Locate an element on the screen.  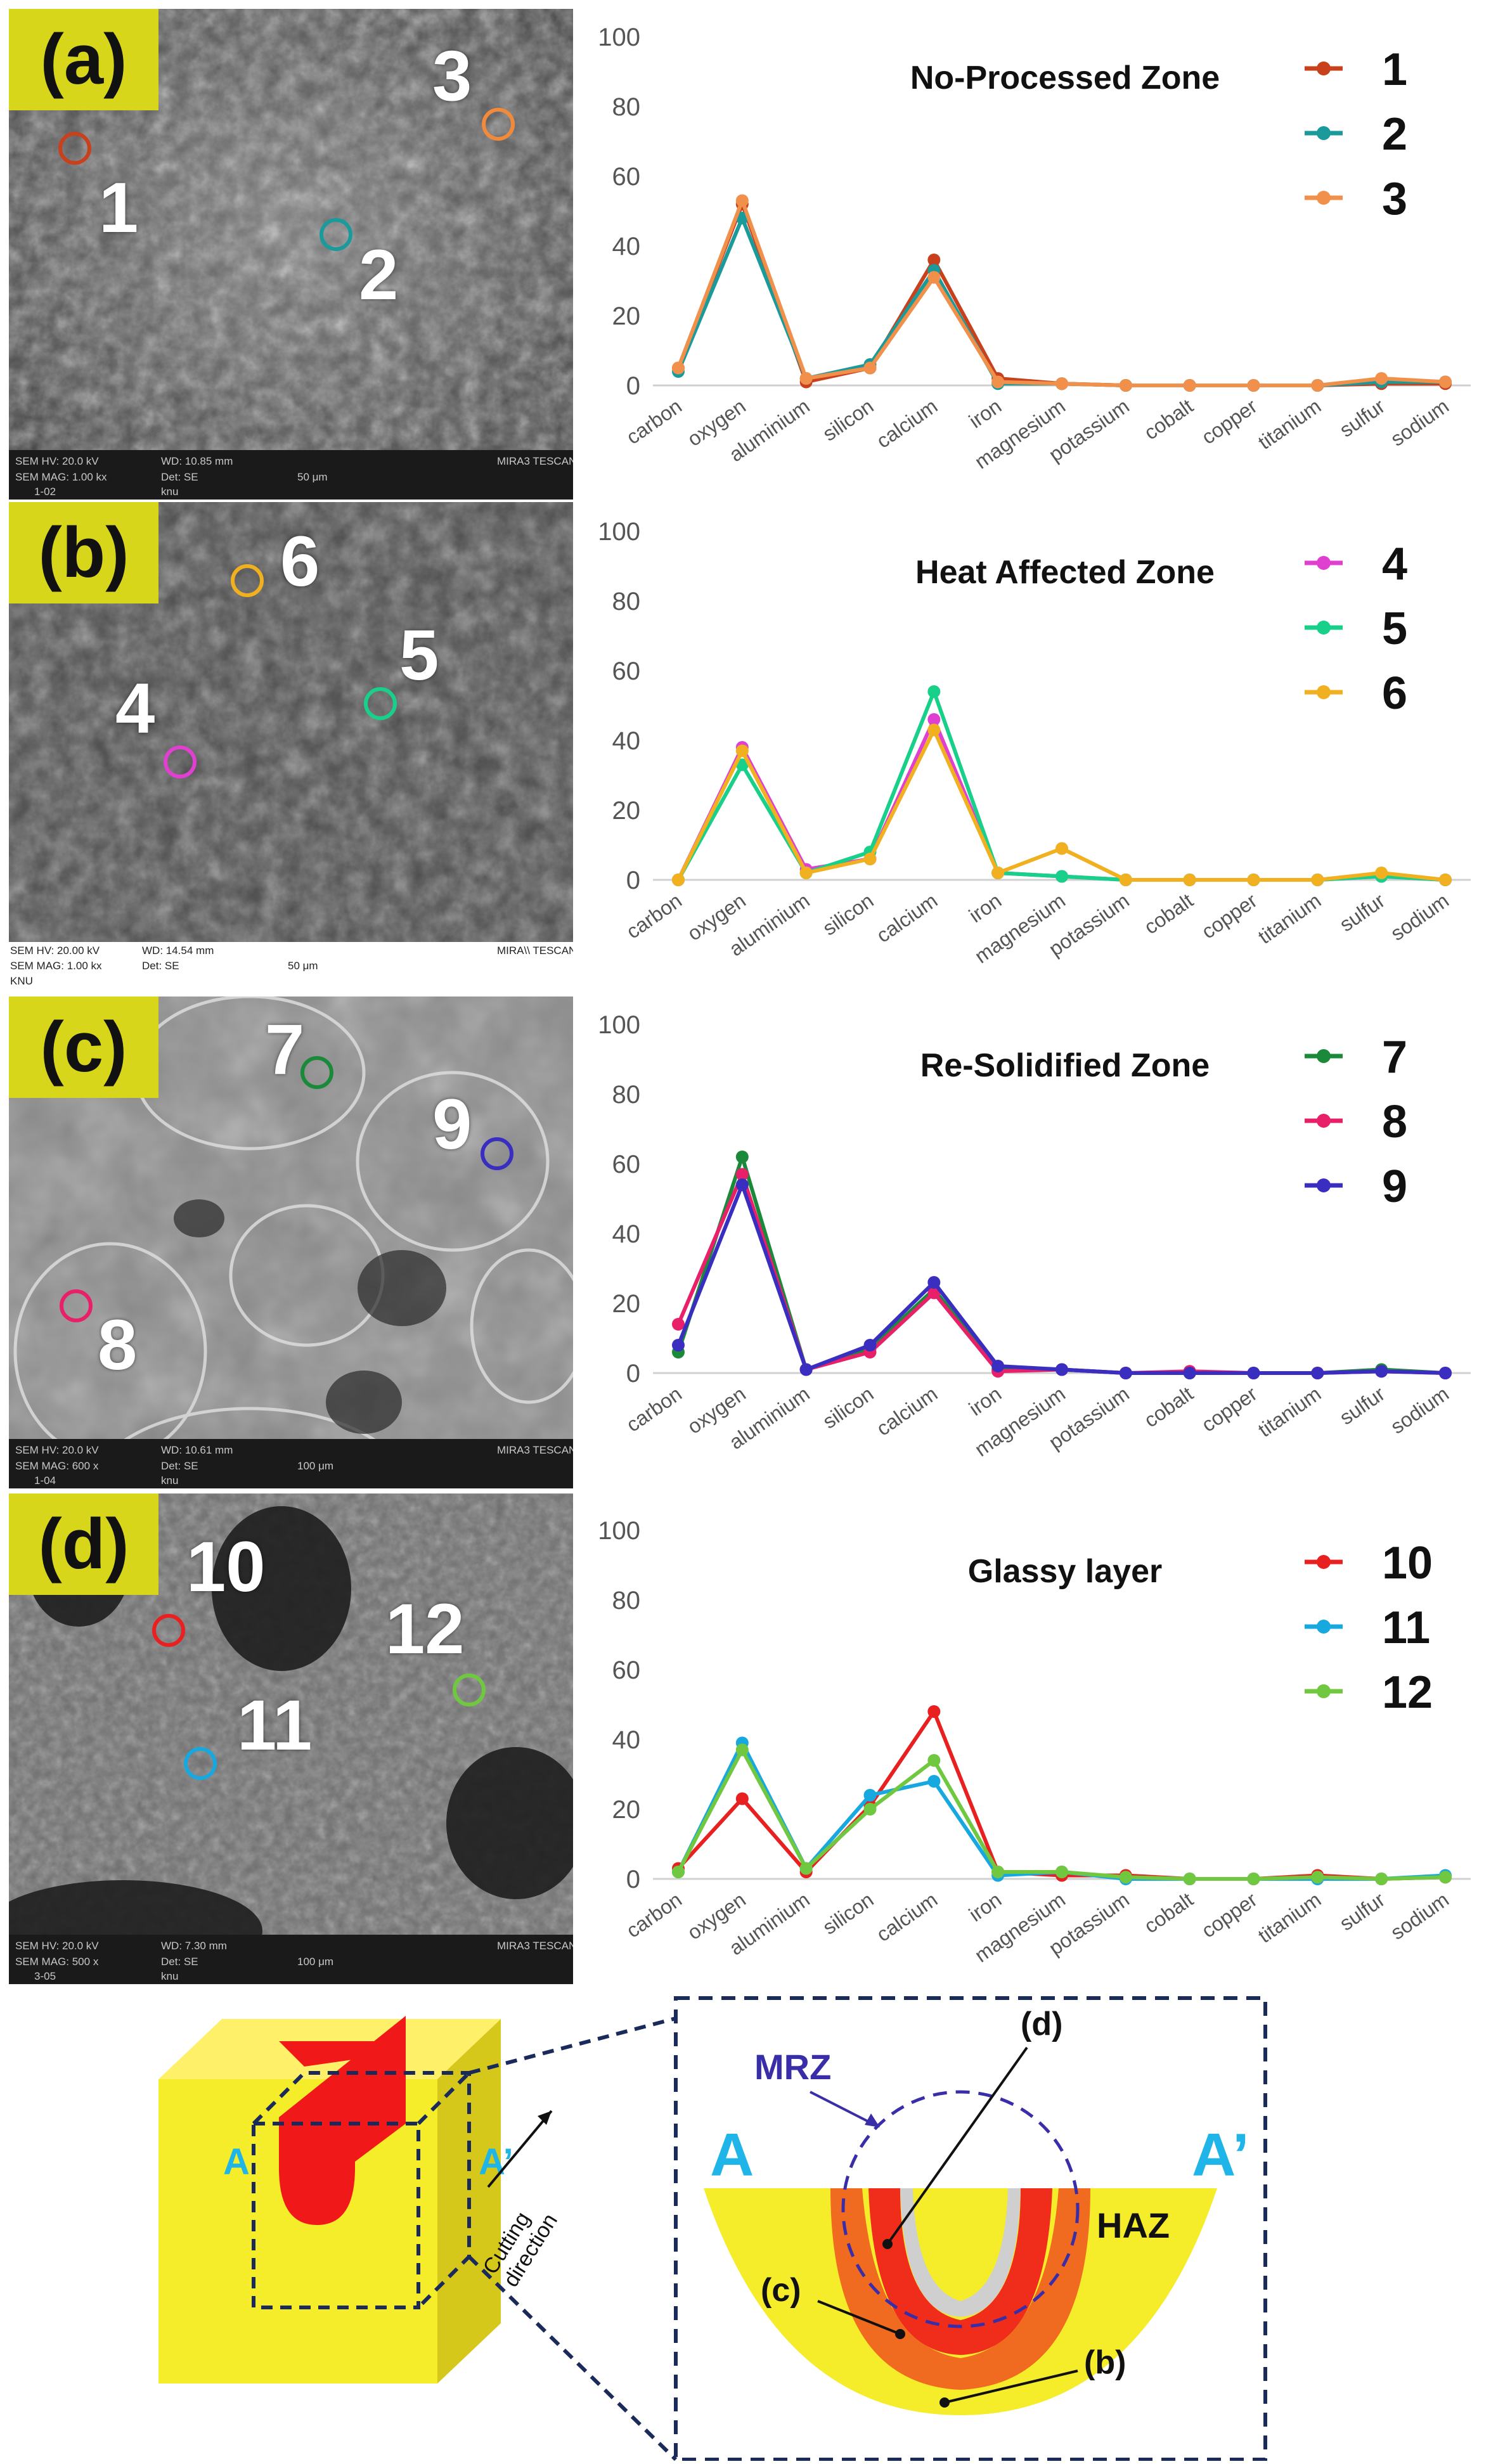
sem-wd: WD: 10.85 mm is located at coordinates (197, 461).